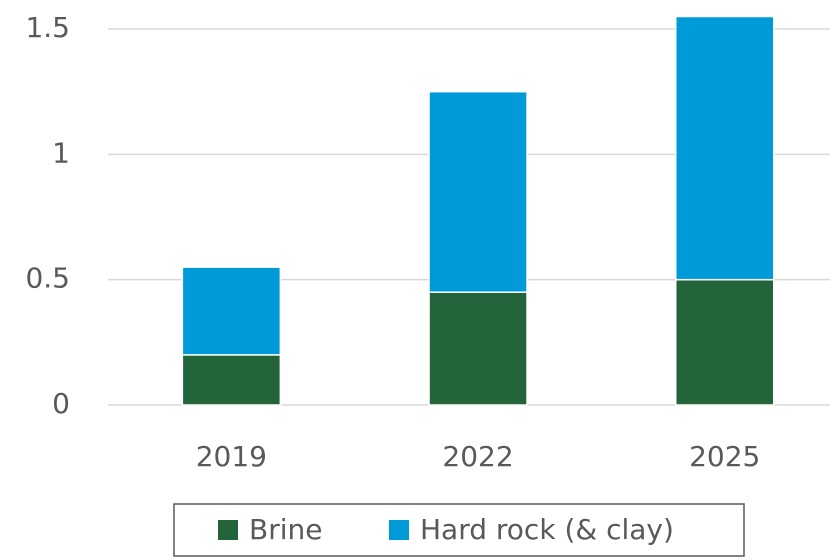 This screenshot has height=560, width=830. Describe the element at coordinates (231, 456) in the screenshot. I see `x-tick-label: 2019` at that location.